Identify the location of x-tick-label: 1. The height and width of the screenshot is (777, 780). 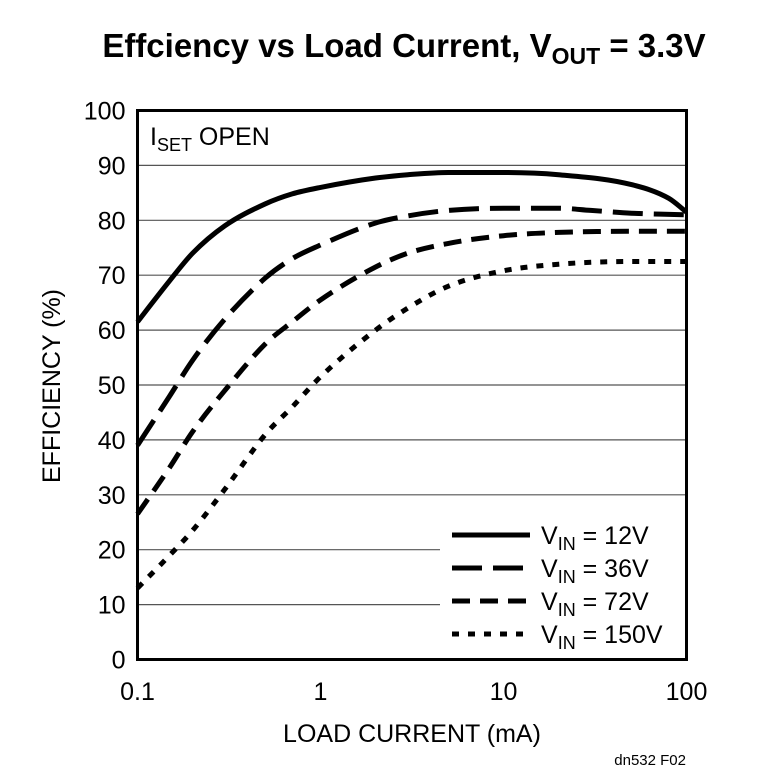
(321, 692).